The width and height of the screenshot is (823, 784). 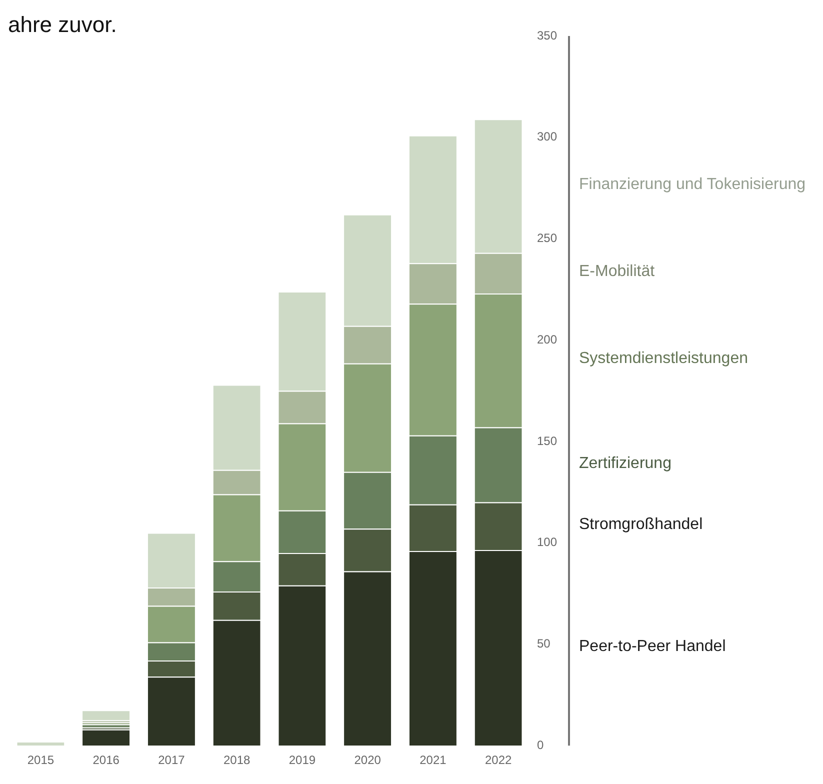 What do you see at coordinates (641, 525) in the screenshot?
I see `text: Stromgroßhandel` at bounding box center [641, 525].